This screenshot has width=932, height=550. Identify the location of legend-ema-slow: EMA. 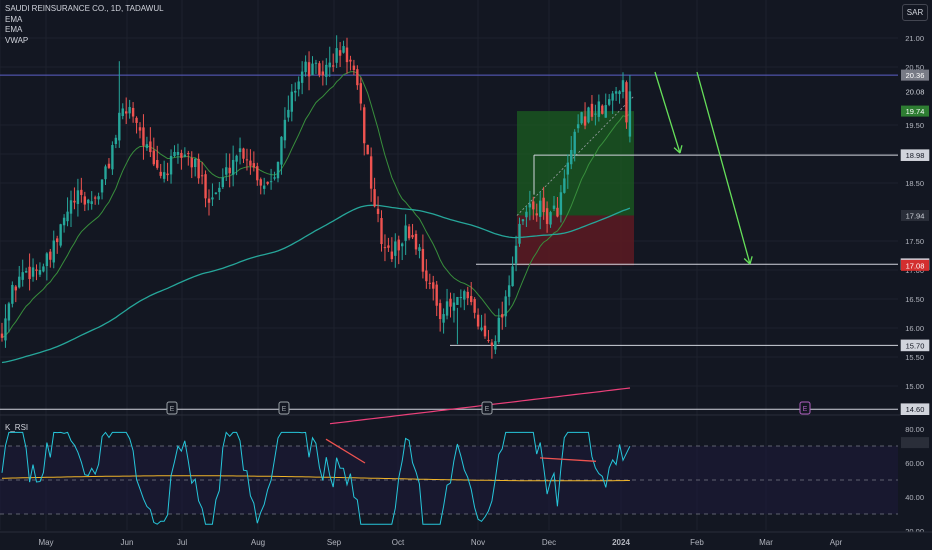
(14, 29).